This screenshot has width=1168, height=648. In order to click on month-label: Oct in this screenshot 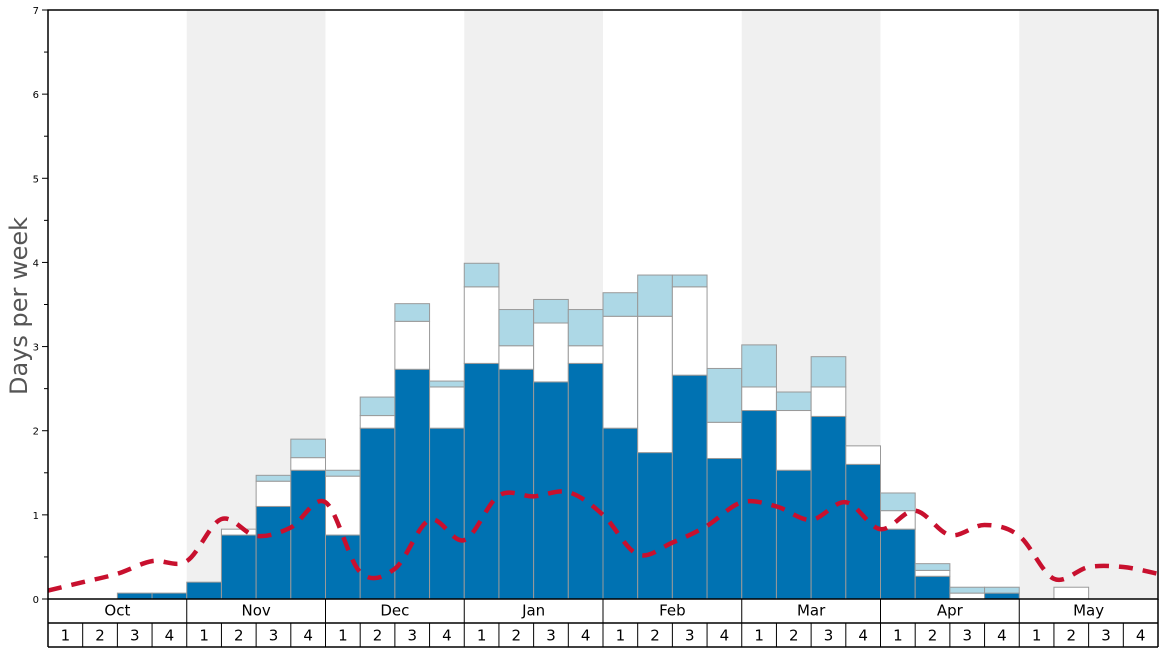, I will do `click(117, 611)`.